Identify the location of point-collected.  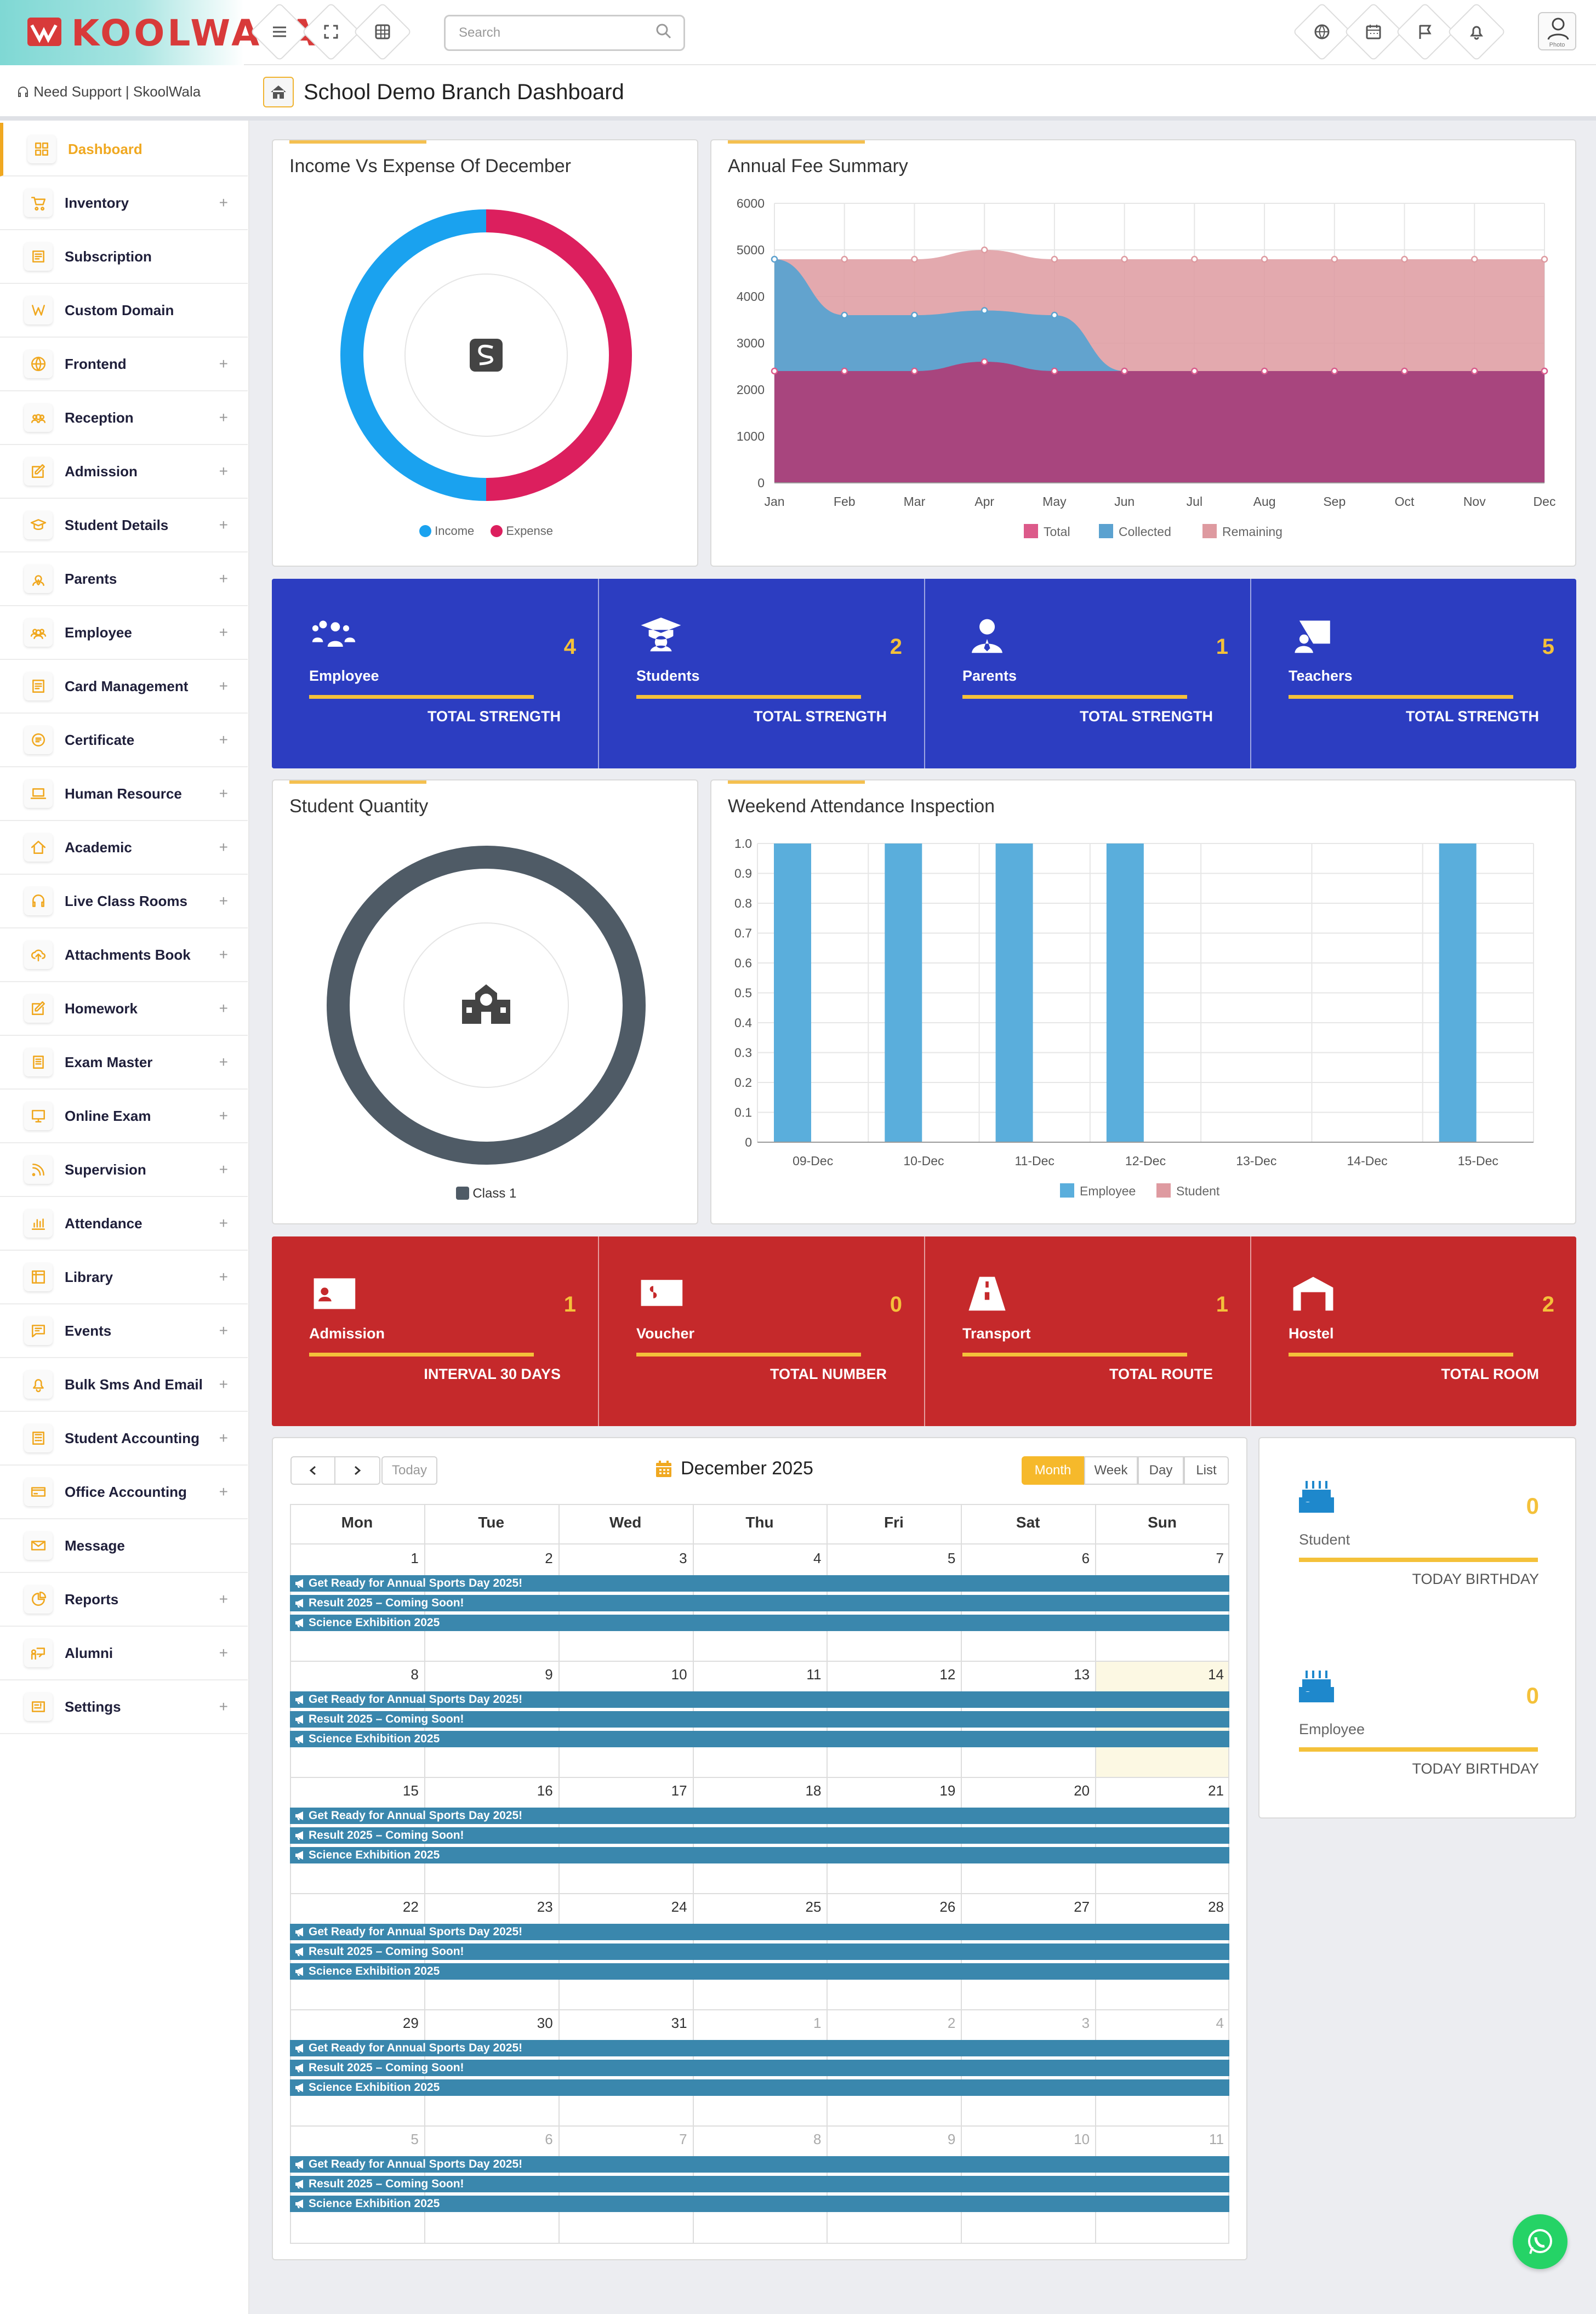
(1054, 315).